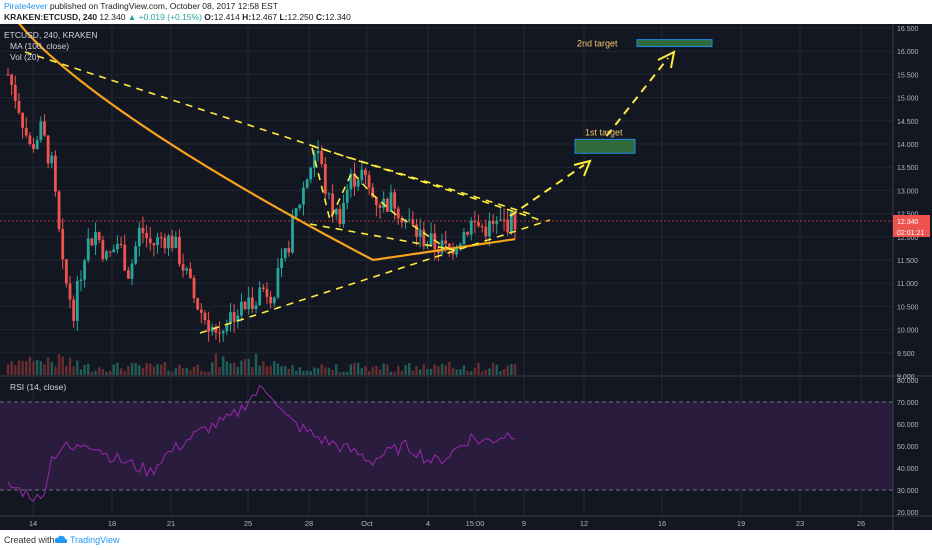  What do you see at coordinates (604, 132) in the screenshot?
I see `target-label: 1st target` at bounding box center [604, 132].